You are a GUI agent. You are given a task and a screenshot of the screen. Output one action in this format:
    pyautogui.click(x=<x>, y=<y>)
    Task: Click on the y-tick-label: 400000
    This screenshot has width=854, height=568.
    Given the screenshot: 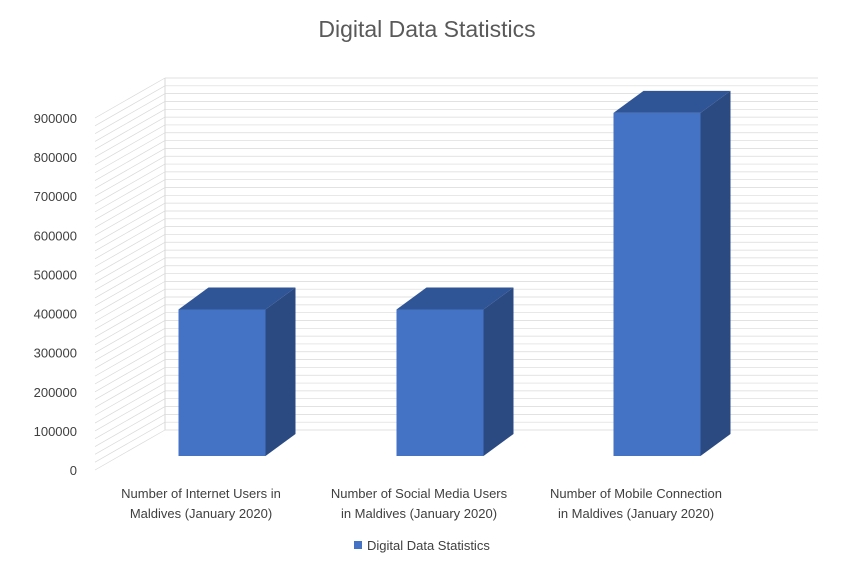 What is the action you would take?
    pyautogui.click(x=55, y=314)
    